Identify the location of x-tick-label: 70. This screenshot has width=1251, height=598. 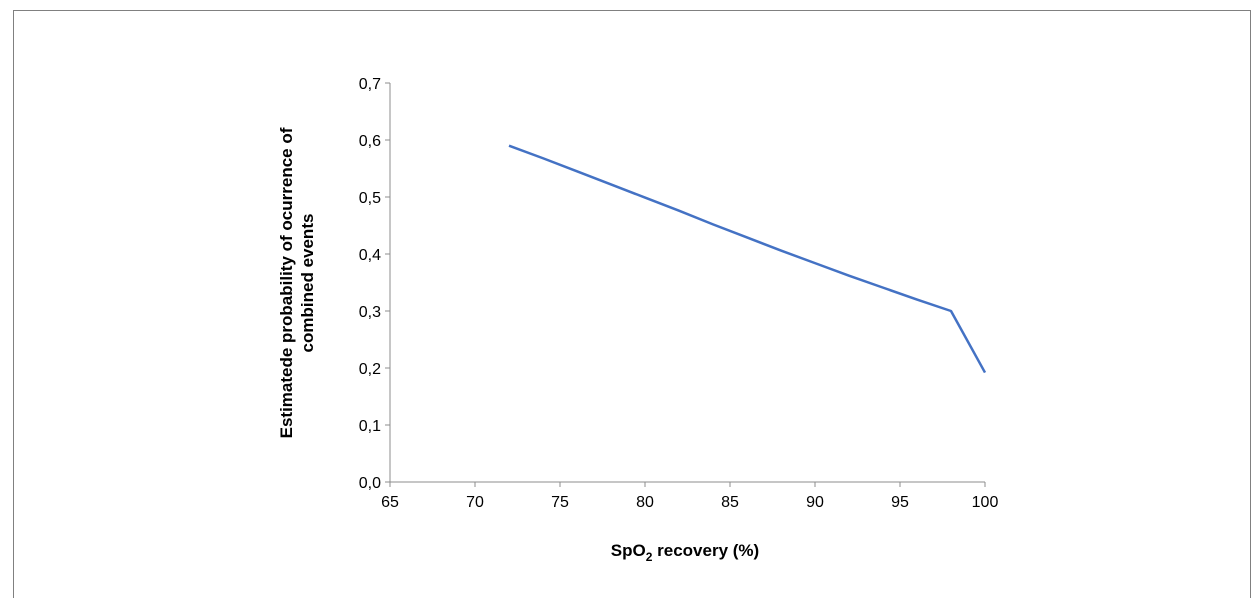
(475, 502).